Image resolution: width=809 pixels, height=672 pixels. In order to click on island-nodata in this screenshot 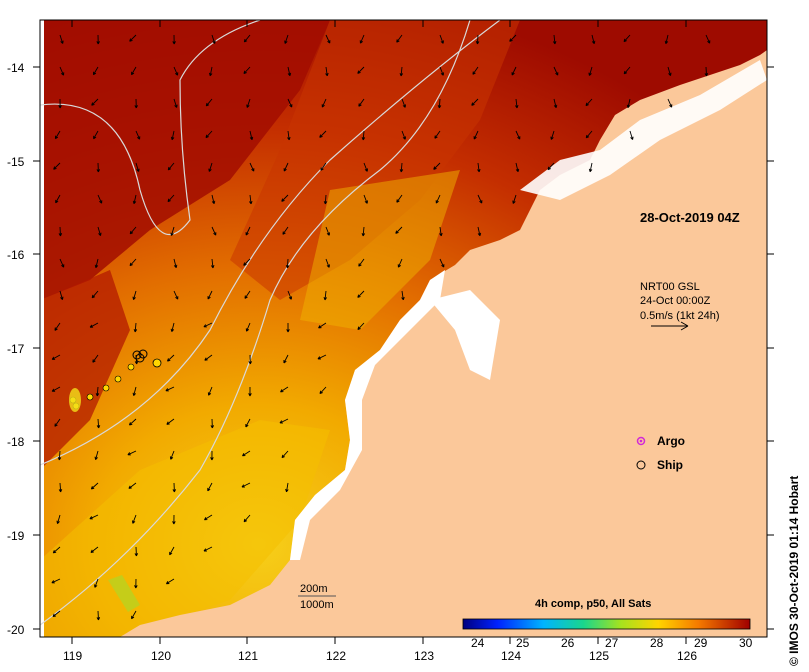, I will do `click(643, 130)`.